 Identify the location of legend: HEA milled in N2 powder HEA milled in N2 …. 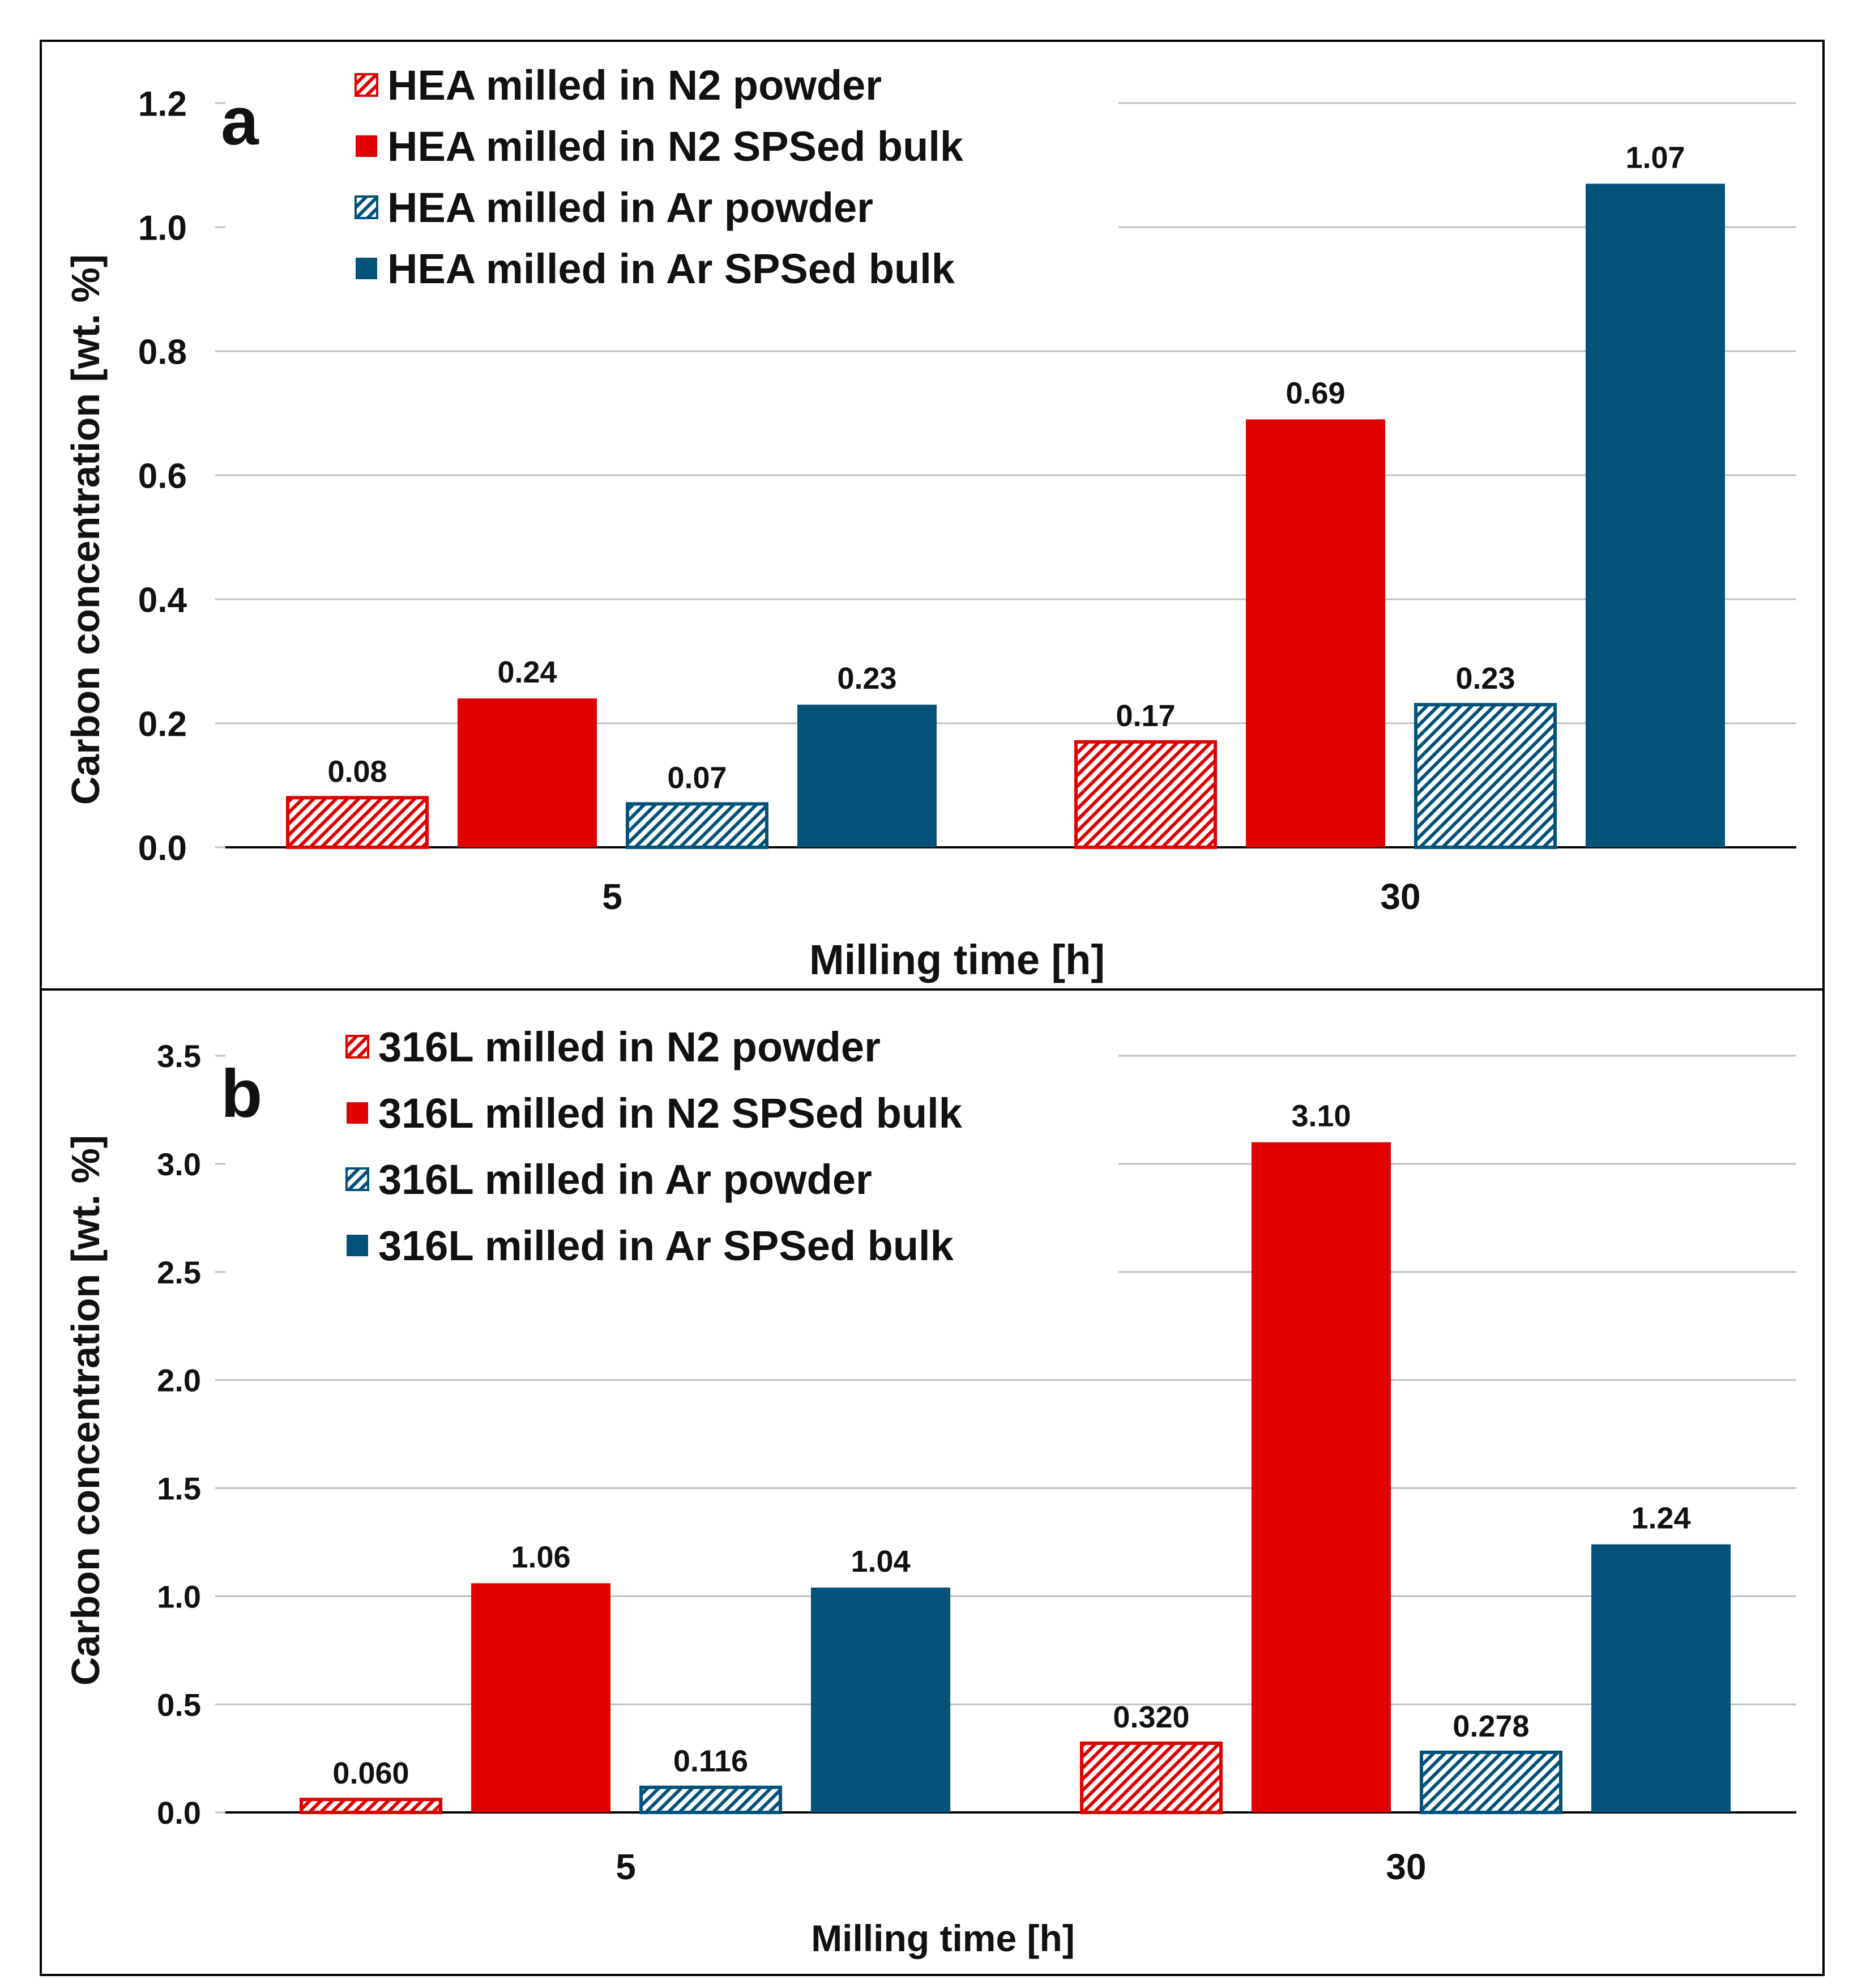
(659, 177).